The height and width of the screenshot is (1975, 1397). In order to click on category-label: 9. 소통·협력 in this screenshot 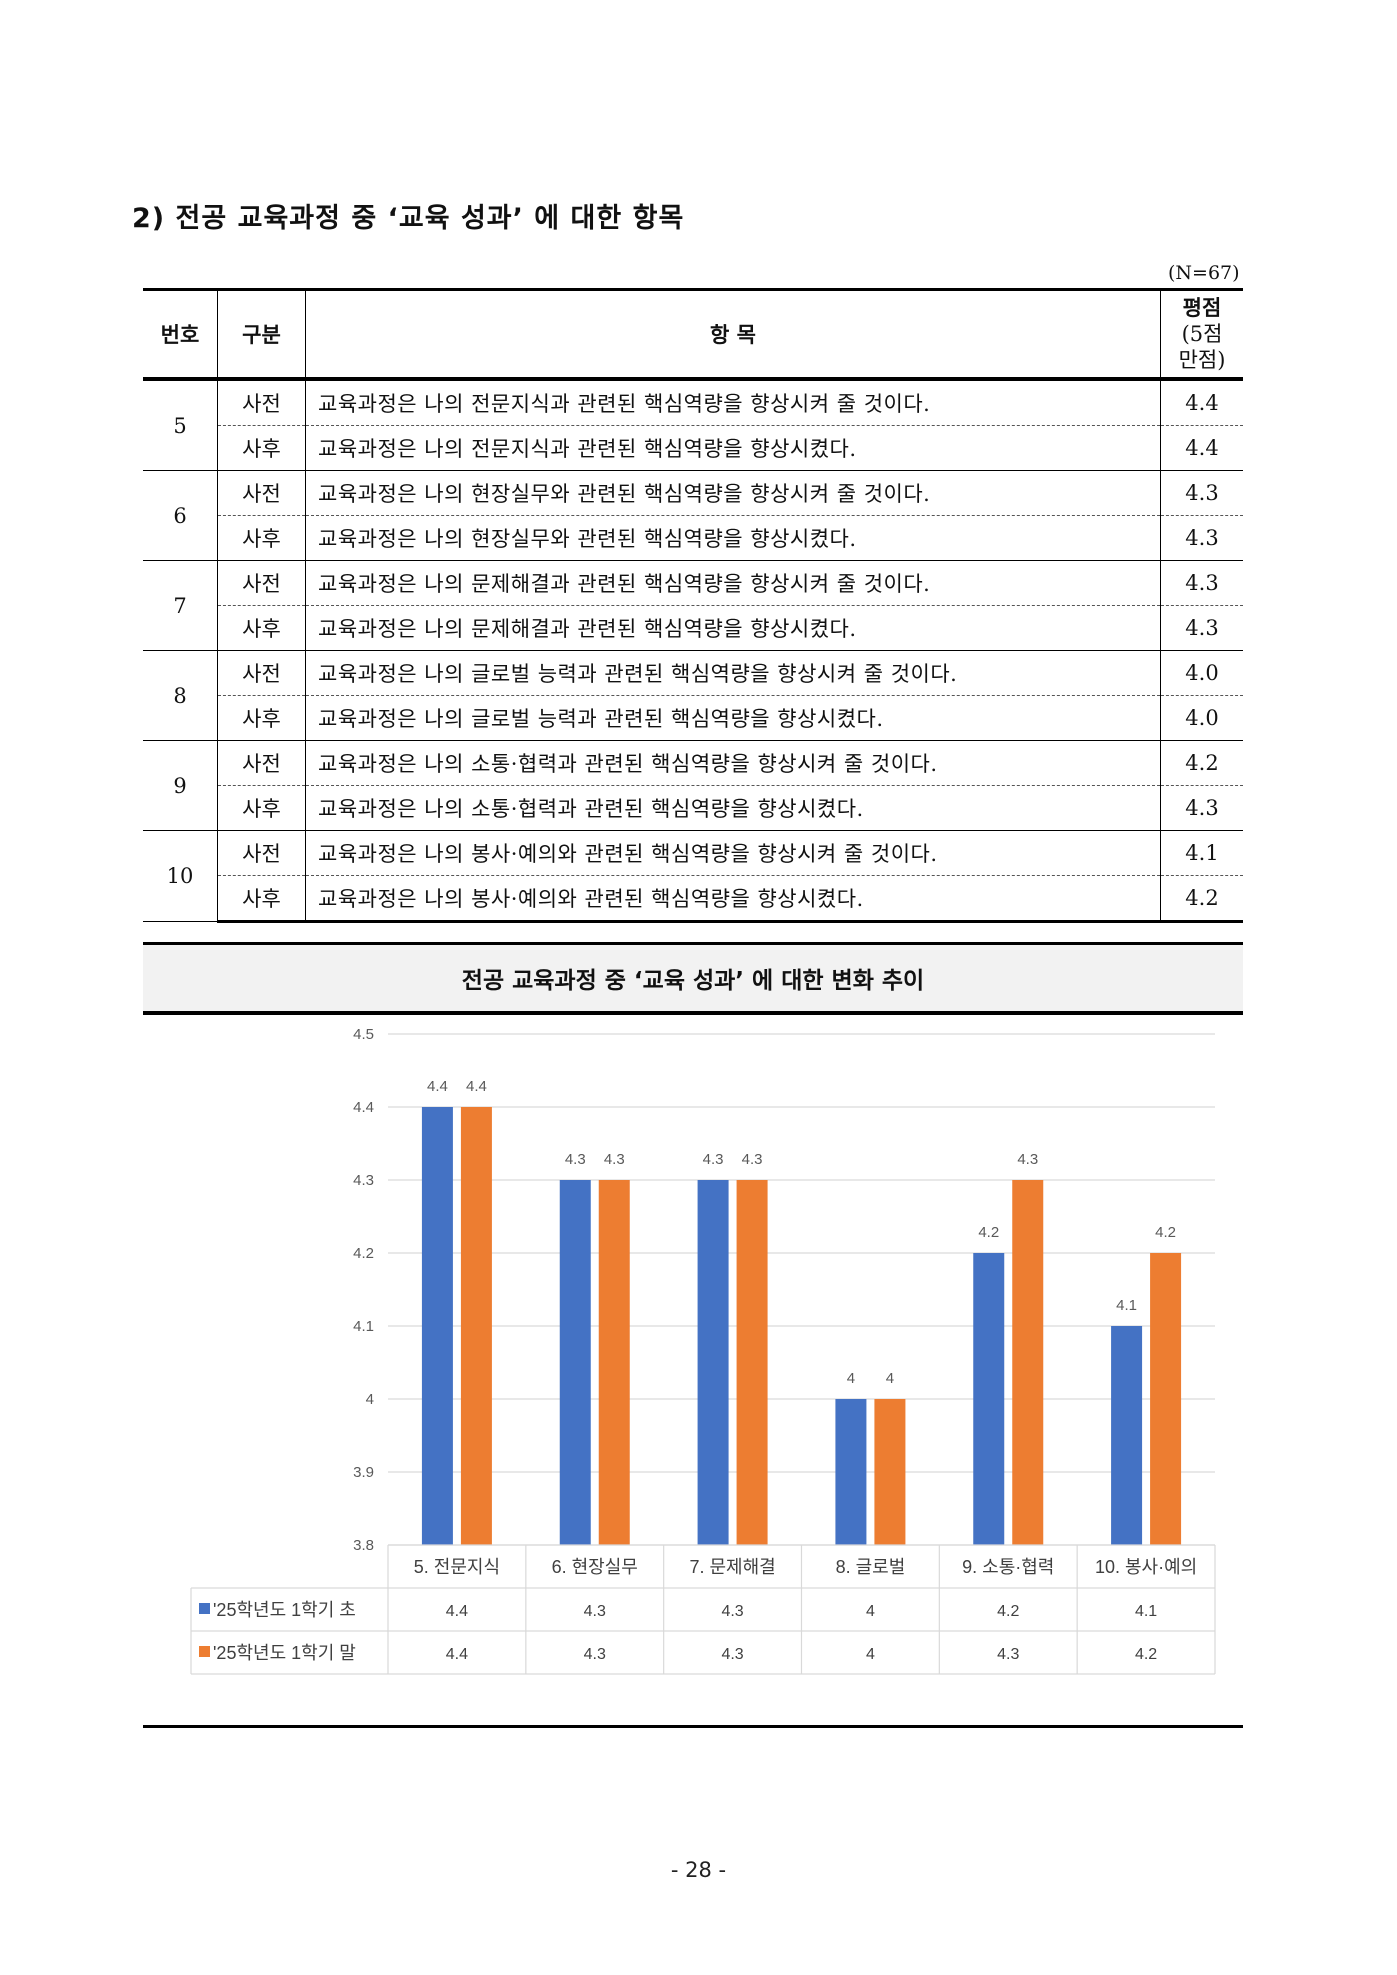, I will do `click(1008, 1567)`.